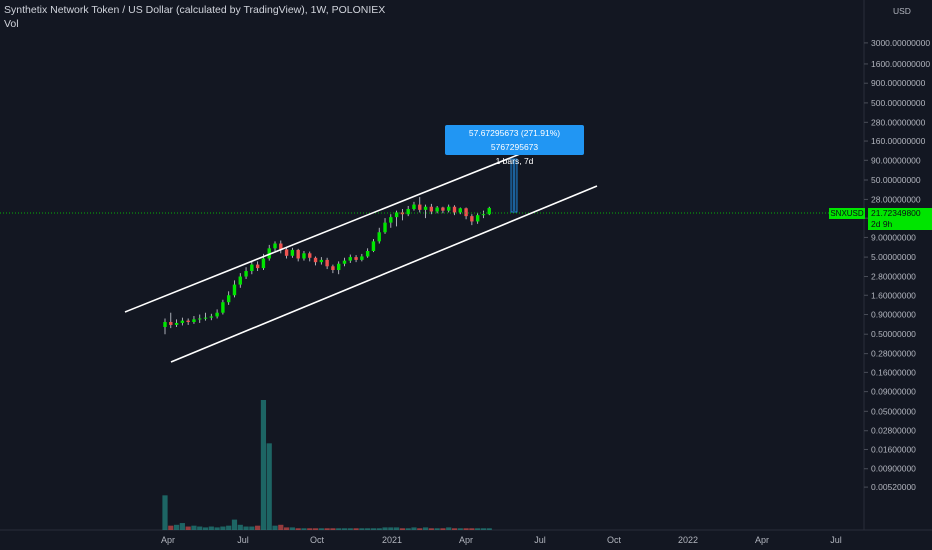 The image size is (932, 550). What do you see at coordinates (898, 103) in the screenshot?
I see `price-tick-label: 500.00000000` at bounding box center [898, 103].